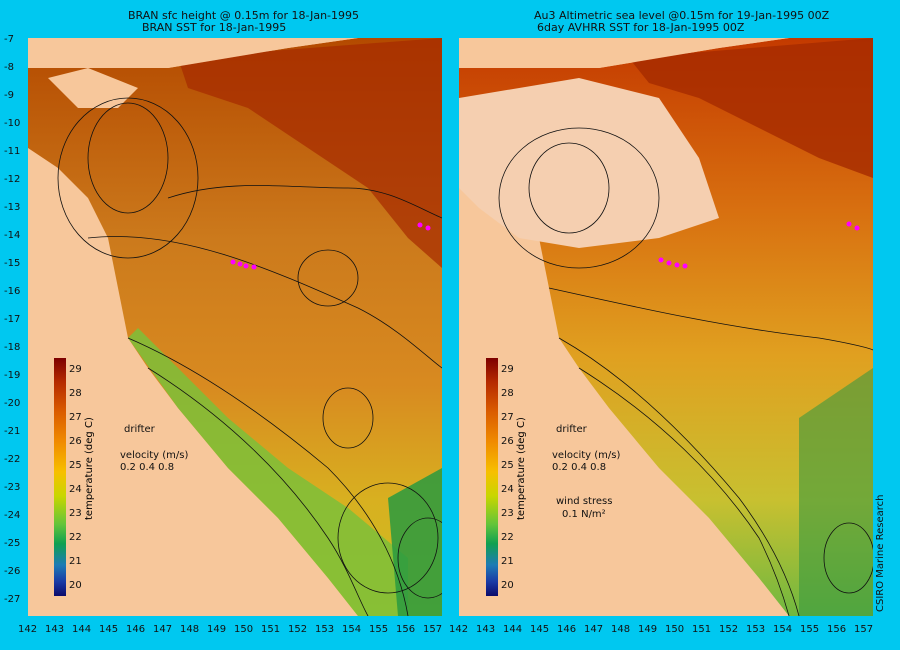 This screenshot has height=650, width=900. Describe the element at coordinates (139, 429) in the screenshot. I see `left-drifter-label: drifter` at that location.